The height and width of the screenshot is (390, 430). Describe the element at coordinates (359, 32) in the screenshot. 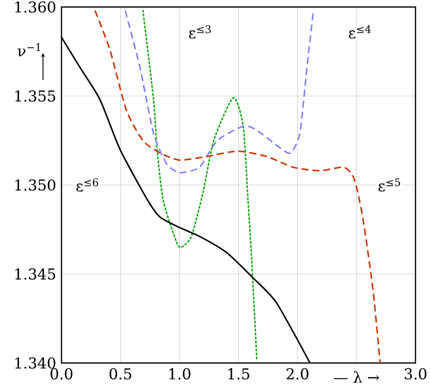

I see `text: ε$^{≤4}$` at that location.